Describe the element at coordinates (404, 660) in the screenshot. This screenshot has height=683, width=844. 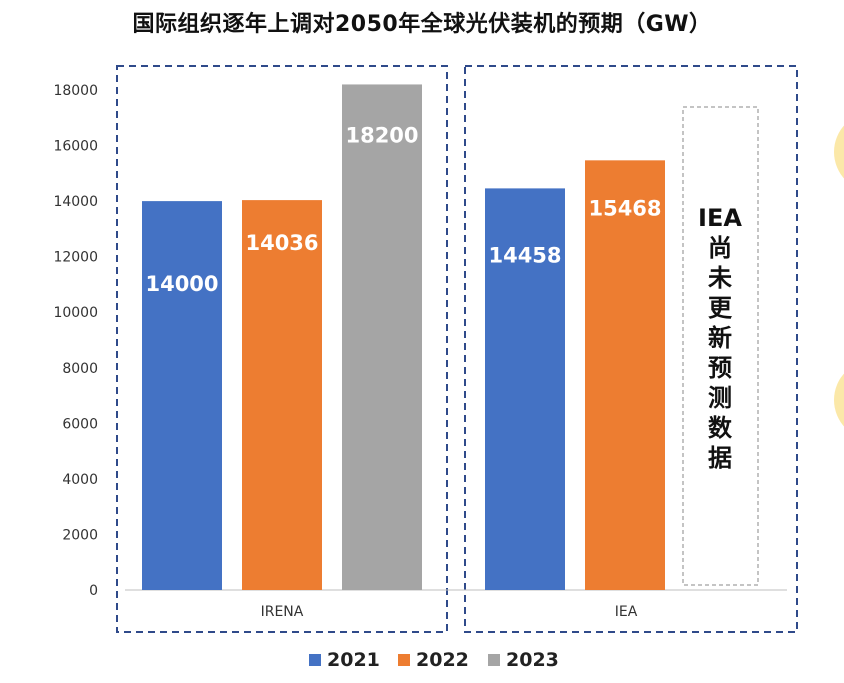
I see `legend-swatch-2022` at that location.